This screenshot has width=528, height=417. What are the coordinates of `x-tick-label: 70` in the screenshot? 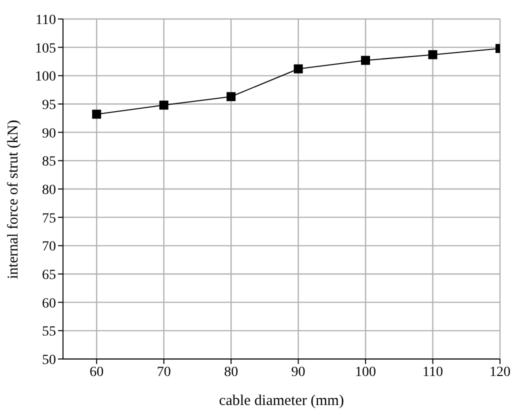 It's located at (163, 372).